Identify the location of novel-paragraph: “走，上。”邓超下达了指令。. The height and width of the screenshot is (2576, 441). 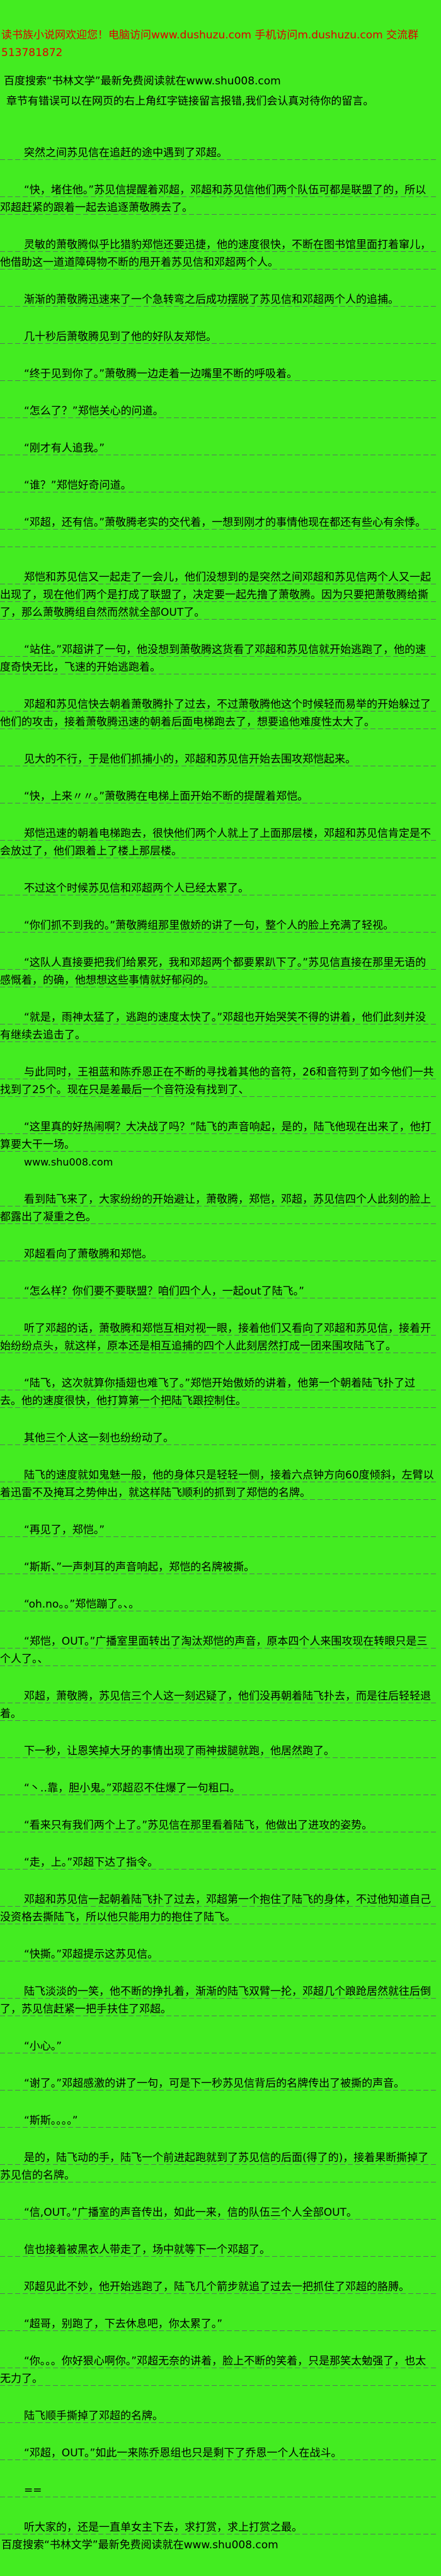
(218, 1862).